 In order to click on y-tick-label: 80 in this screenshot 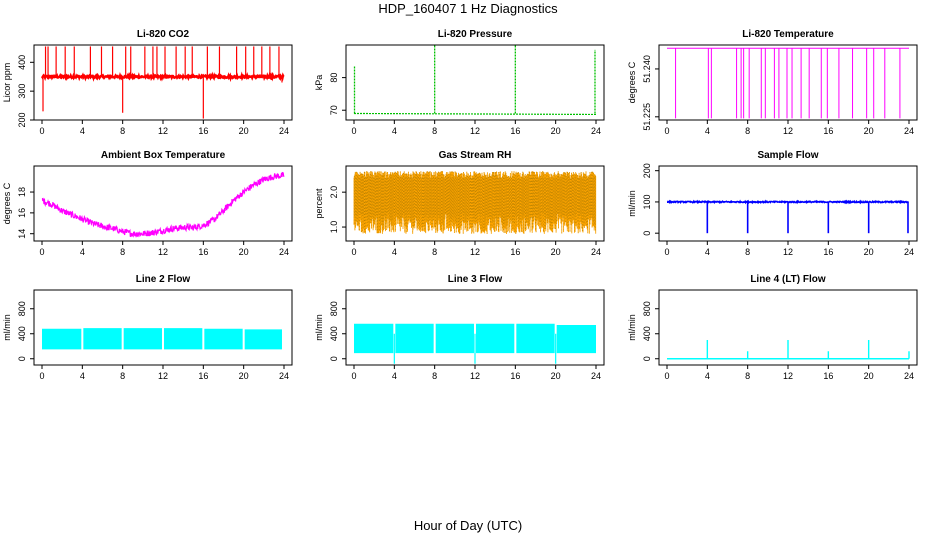, I will do `click(334, 78)`.